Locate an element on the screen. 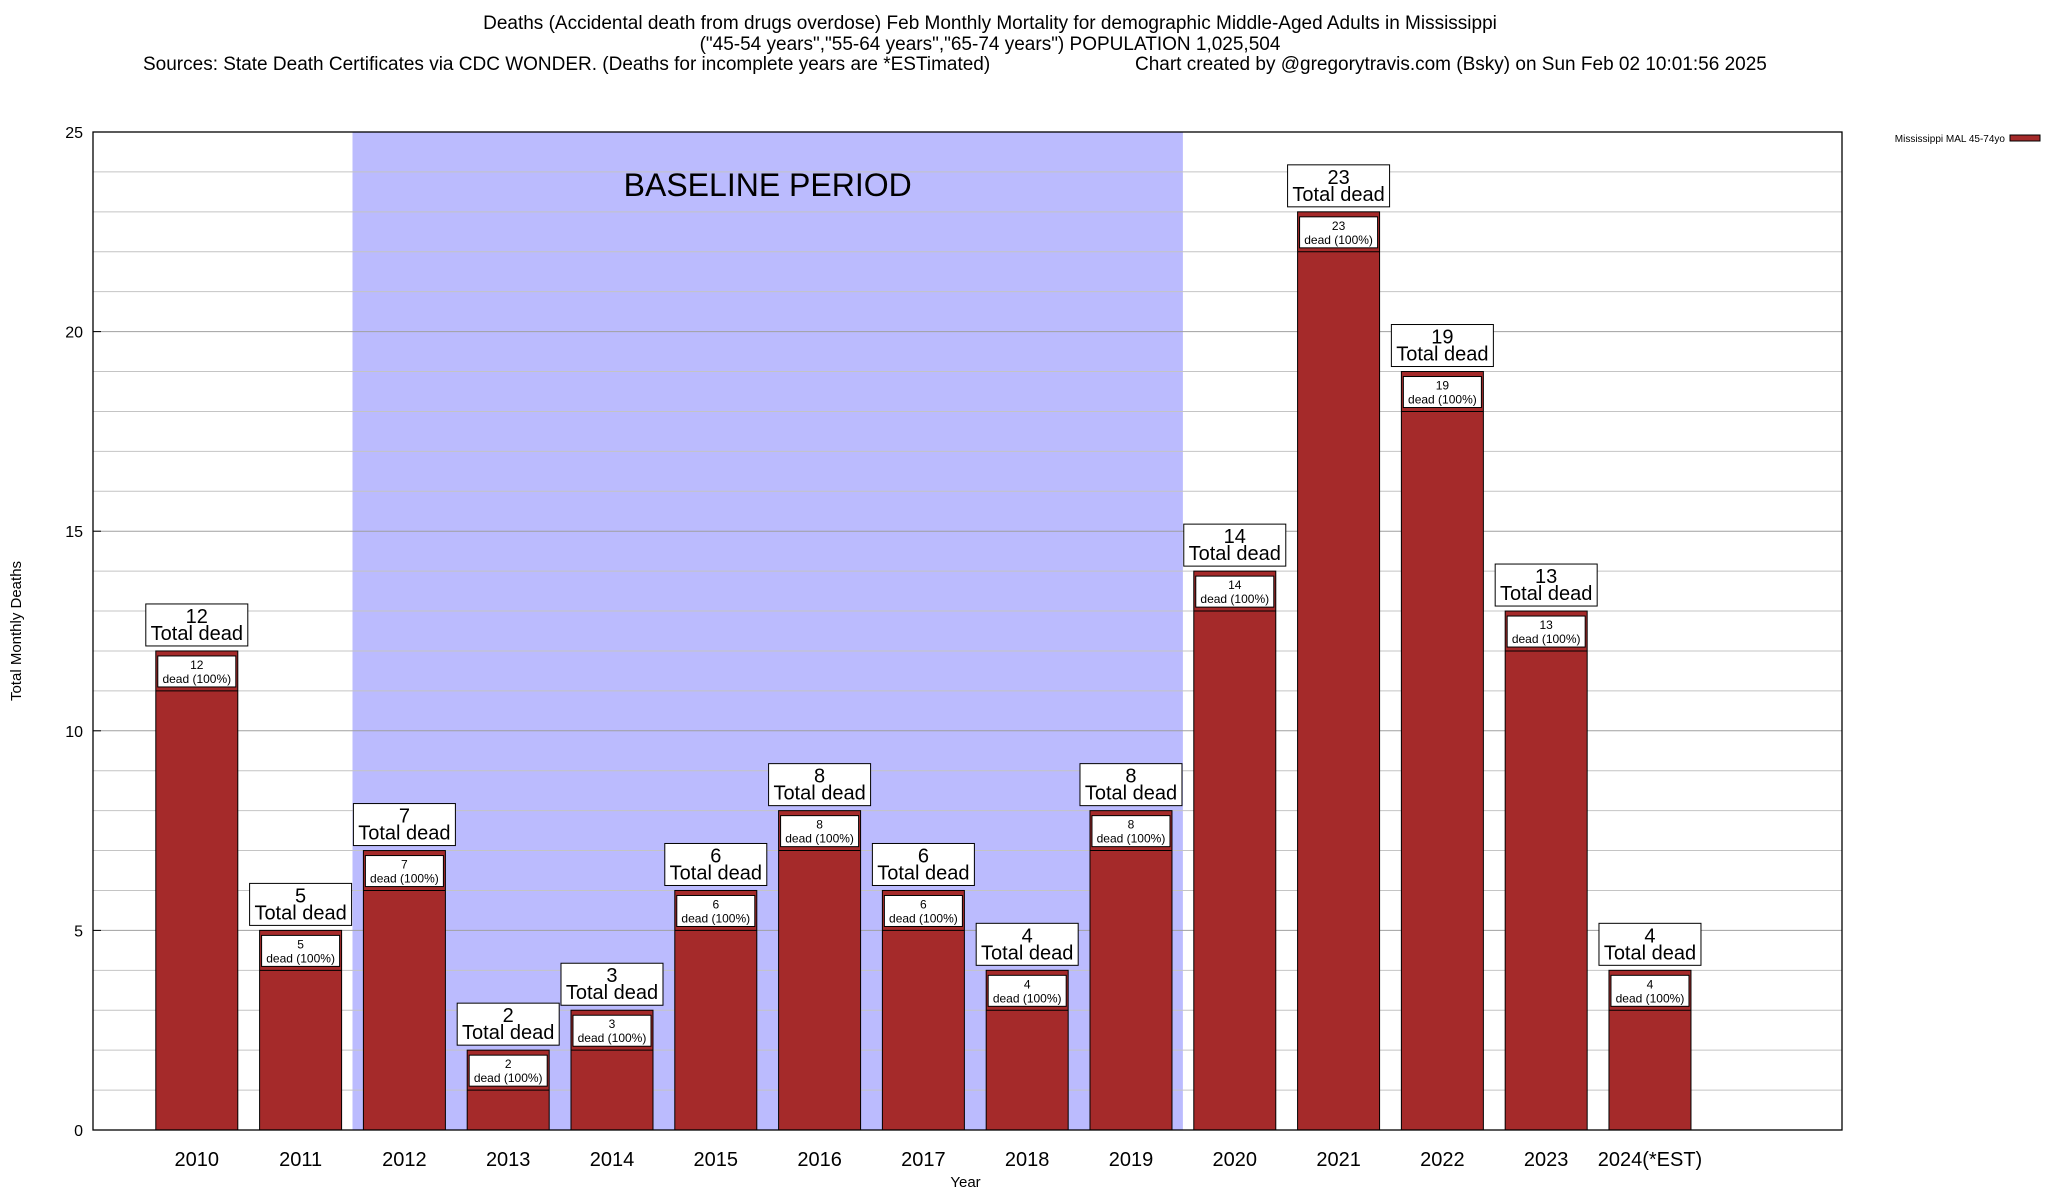  bar-inner-value: 7 is located at coordinates (404, 865).